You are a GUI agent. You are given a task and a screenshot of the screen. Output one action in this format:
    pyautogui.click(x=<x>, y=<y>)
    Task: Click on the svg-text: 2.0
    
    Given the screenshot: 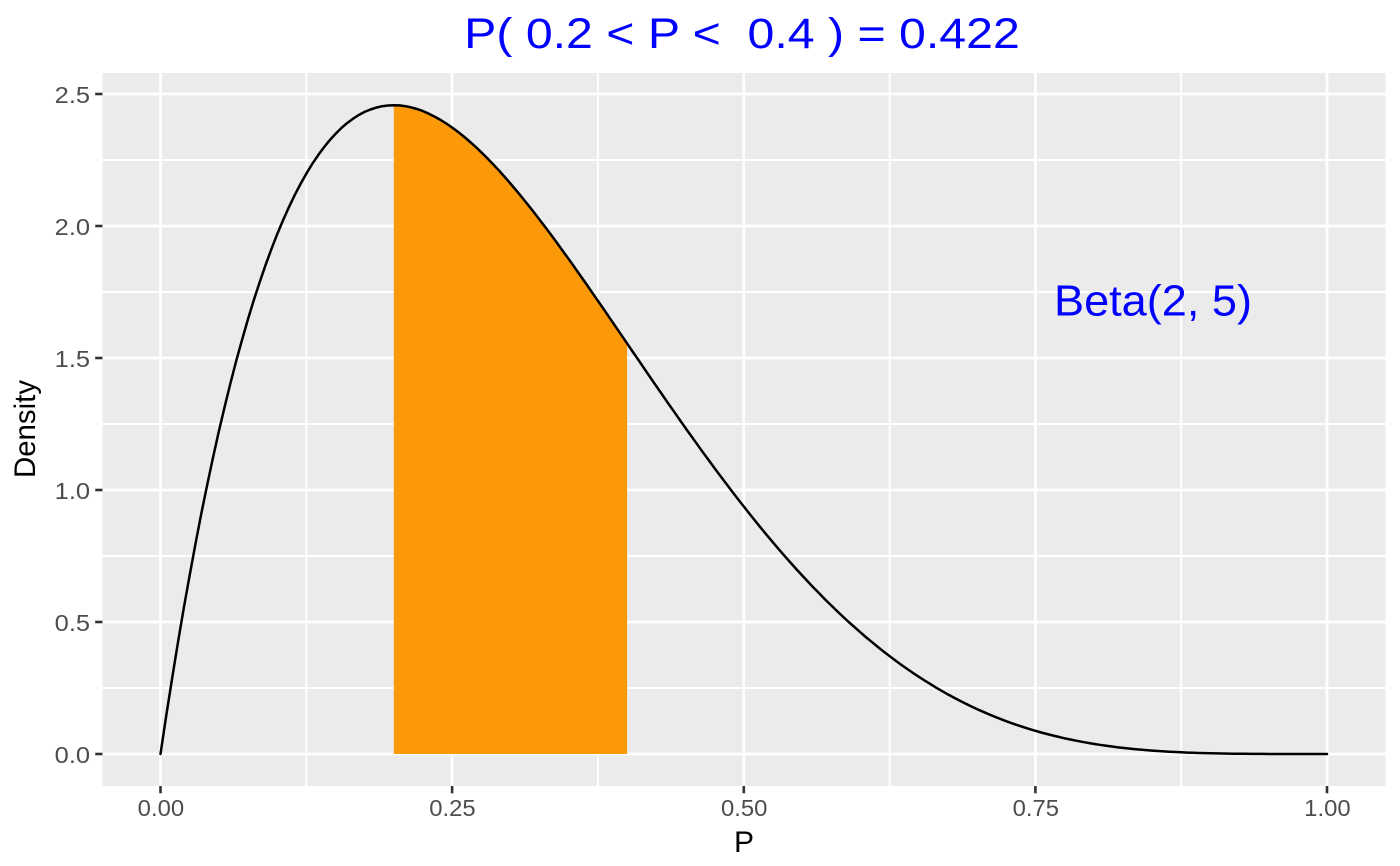 What is the action you would take?
    pyautogui.click(x=72, y=227)
    